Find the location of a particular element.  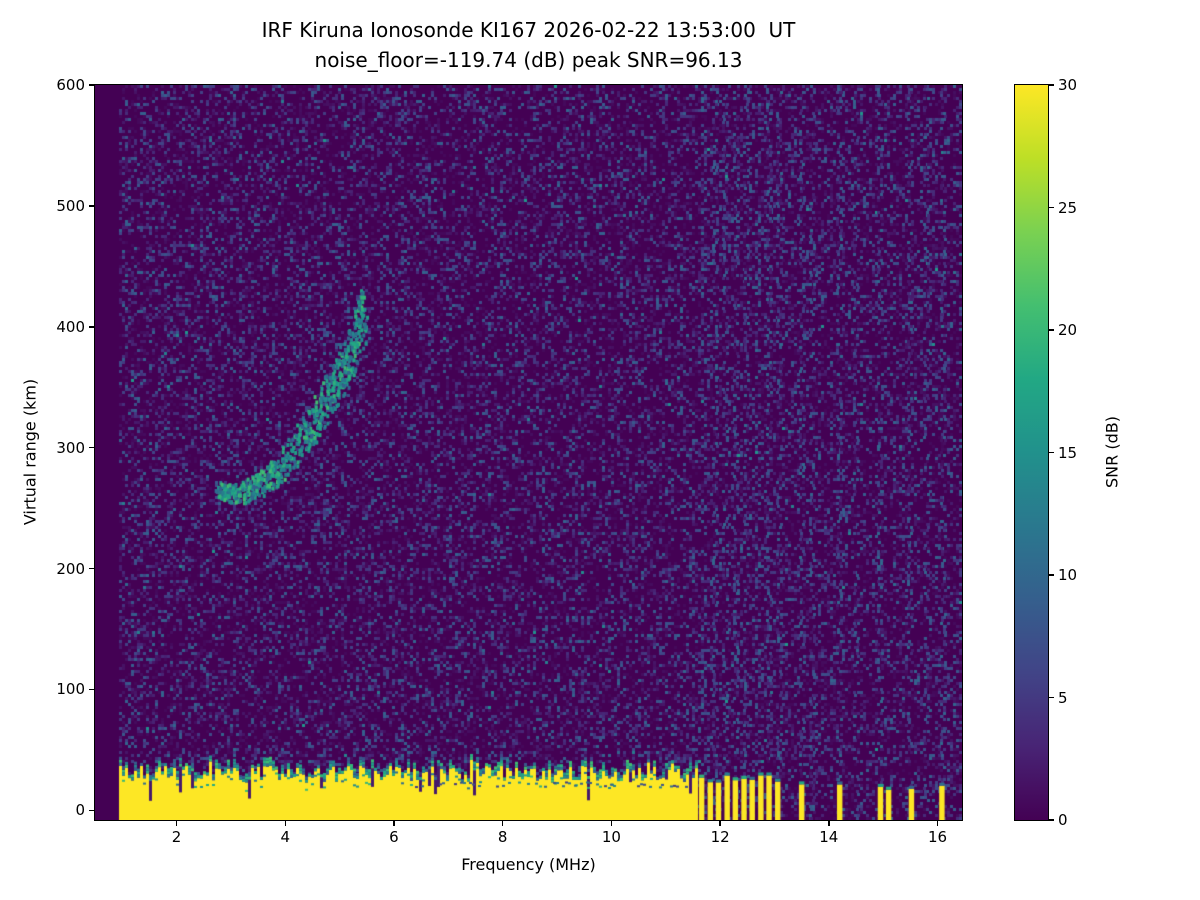

colorbar-tick-label: 20 is located at coordinates (1068, 330).